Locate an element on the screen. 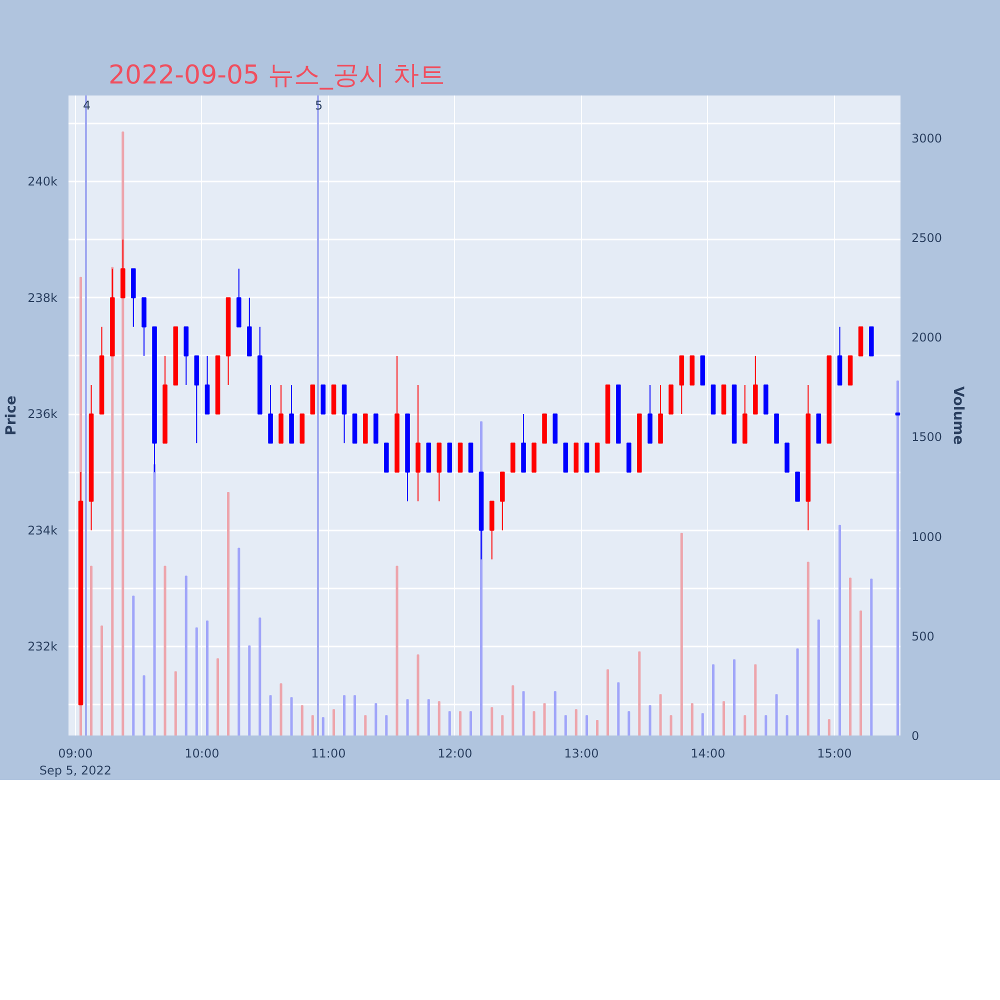 The width and height of the screenshot is (1000, 1000). y2-tick-label: 1000 is located at coordinates (927, 537).